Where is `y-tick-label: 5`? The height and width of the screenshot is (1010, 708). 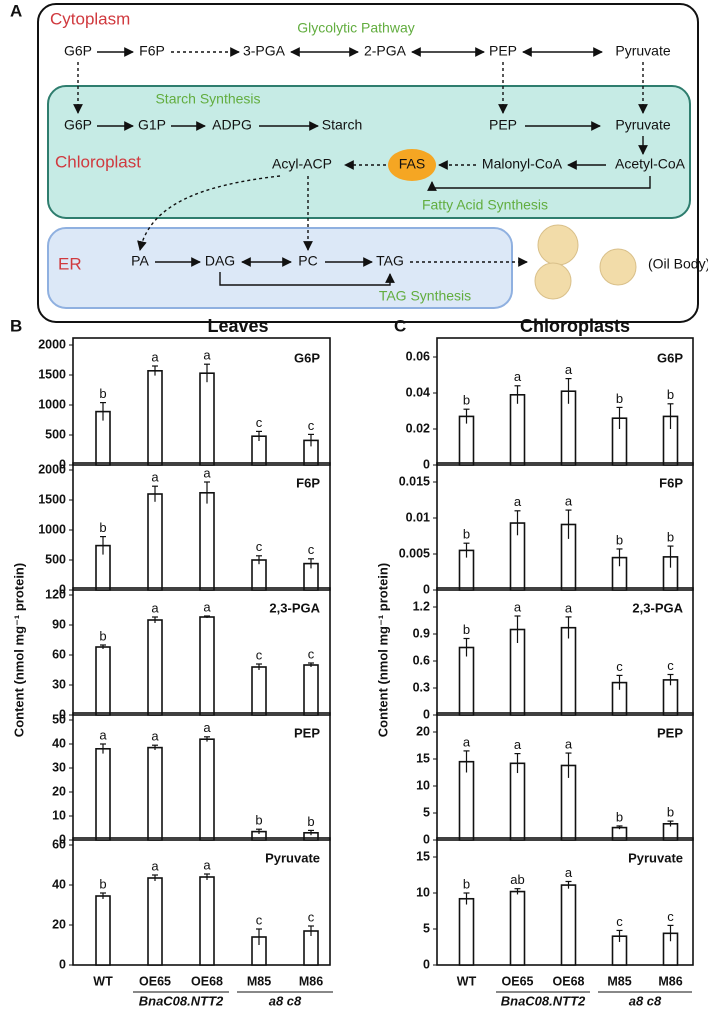
y-tick-label: 5 is located at coordinates (426, 928).